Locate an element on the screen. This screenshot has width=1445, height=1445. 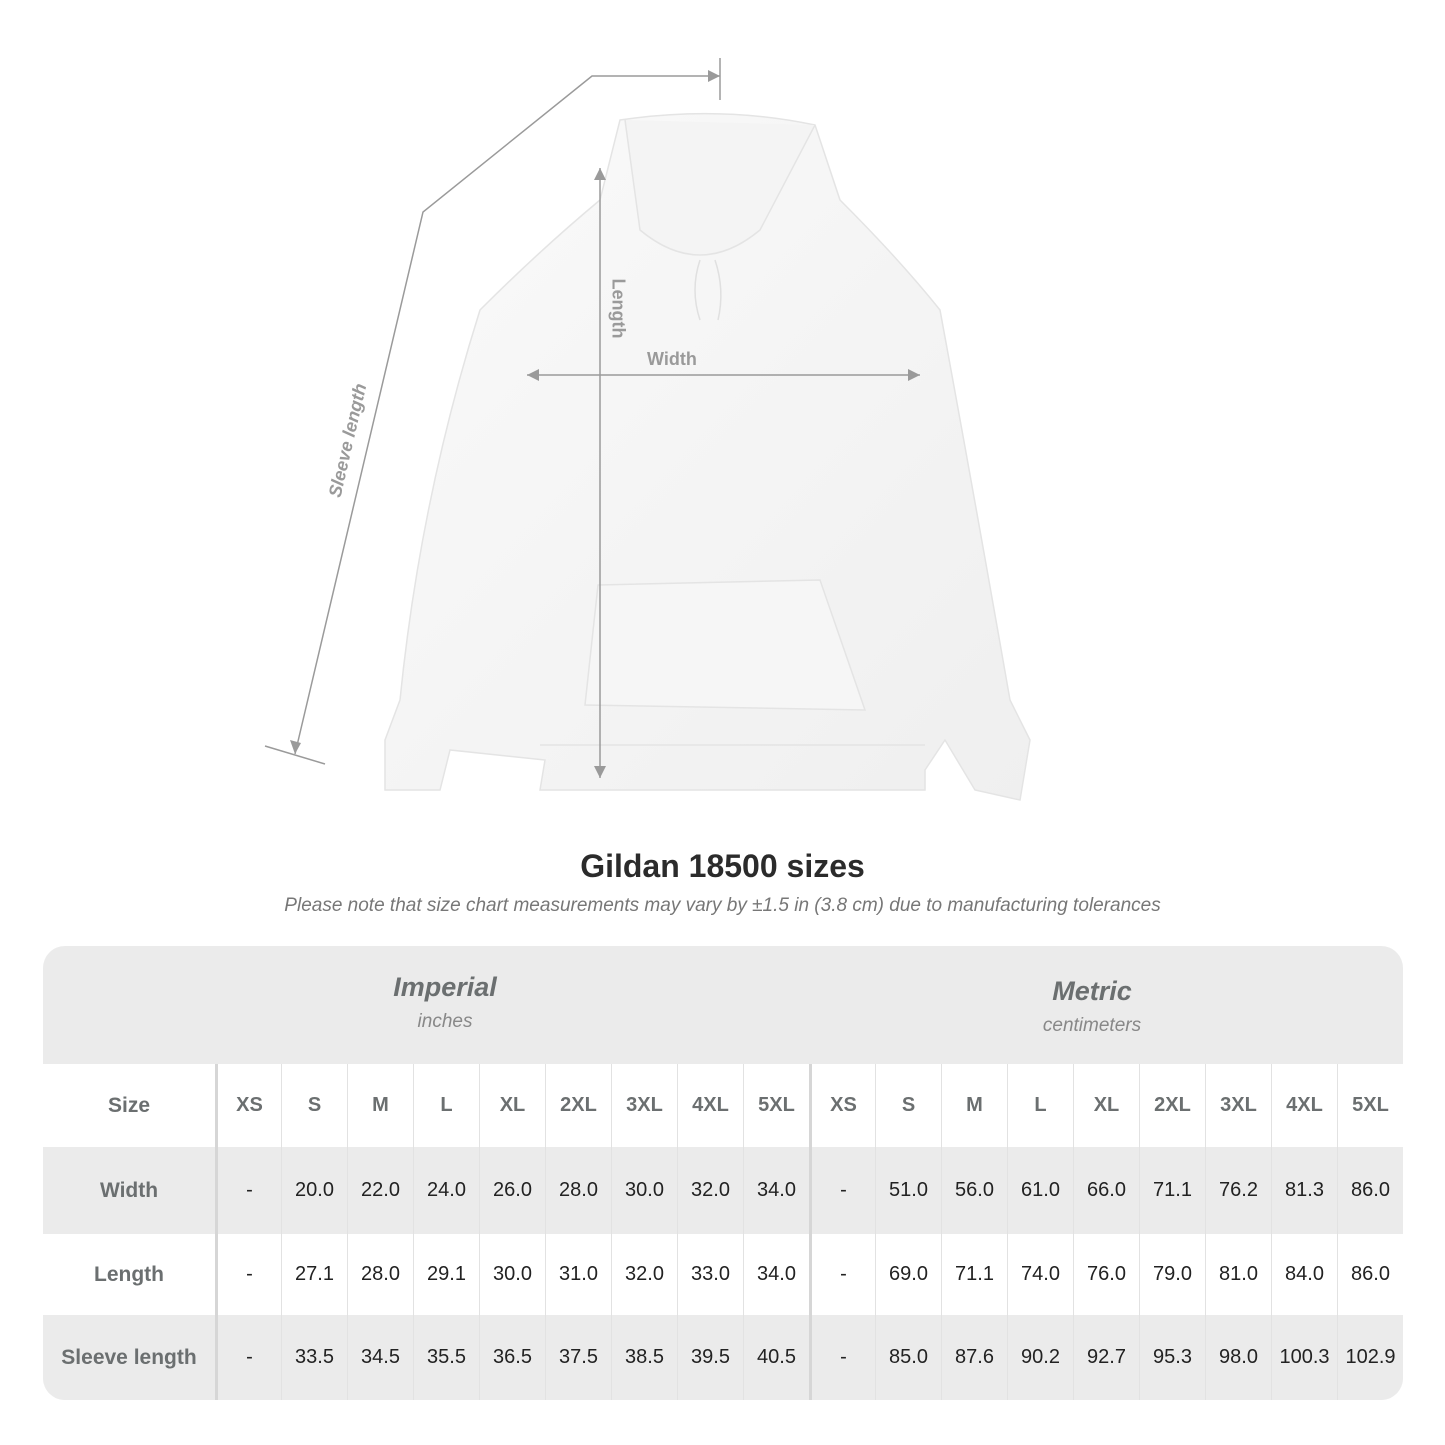
metric-value-cell: 100.3 is located at coordinates (1304, 1357).